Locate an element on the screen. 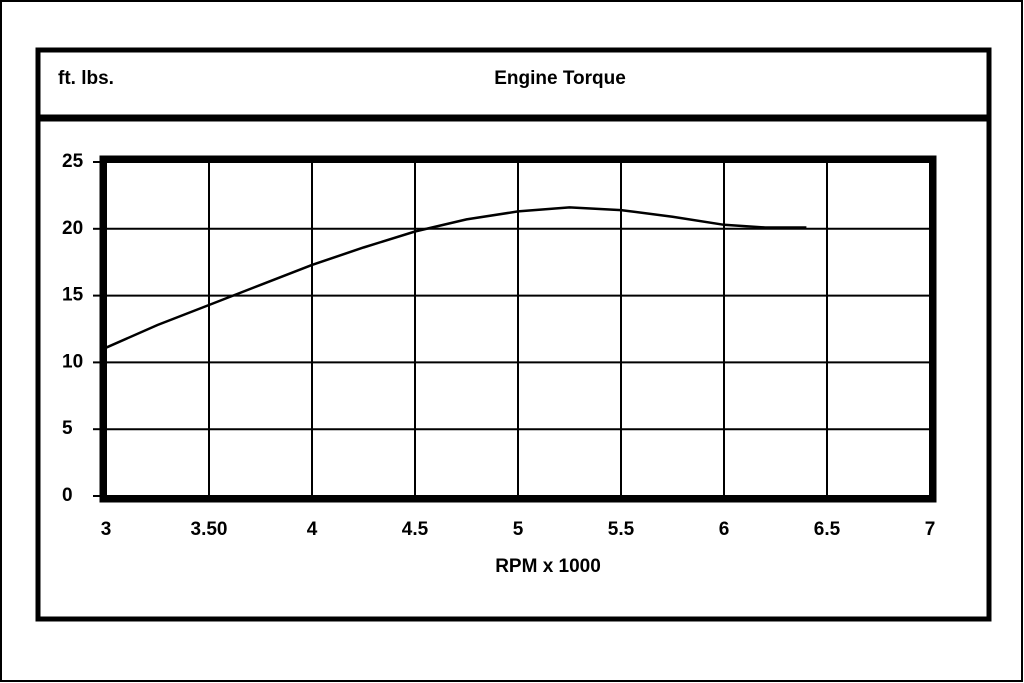  x-tick-label: 6.5 is located at coordinates (827, 529).